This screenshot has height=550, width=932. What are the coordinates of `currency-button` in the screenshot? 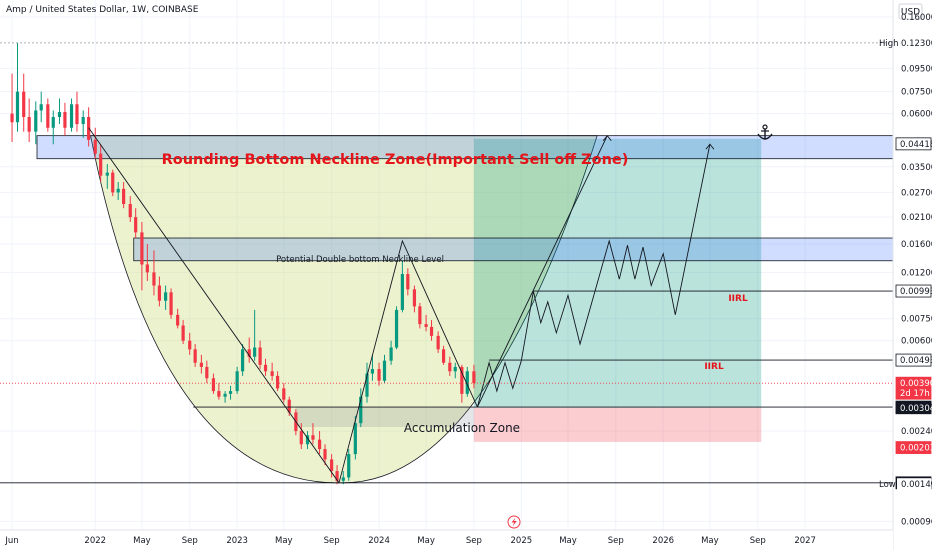 It's located at (910, 11).